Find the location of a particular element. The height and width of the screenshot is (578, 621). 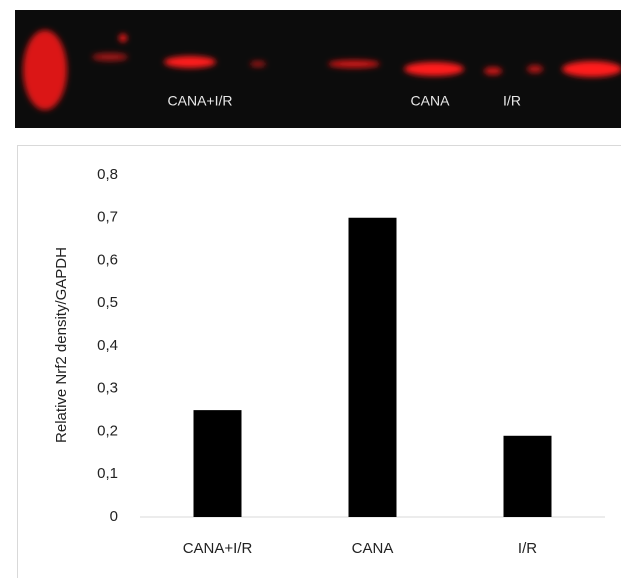

y-tick-label: 0,7 is located at coordinates (107, 217).